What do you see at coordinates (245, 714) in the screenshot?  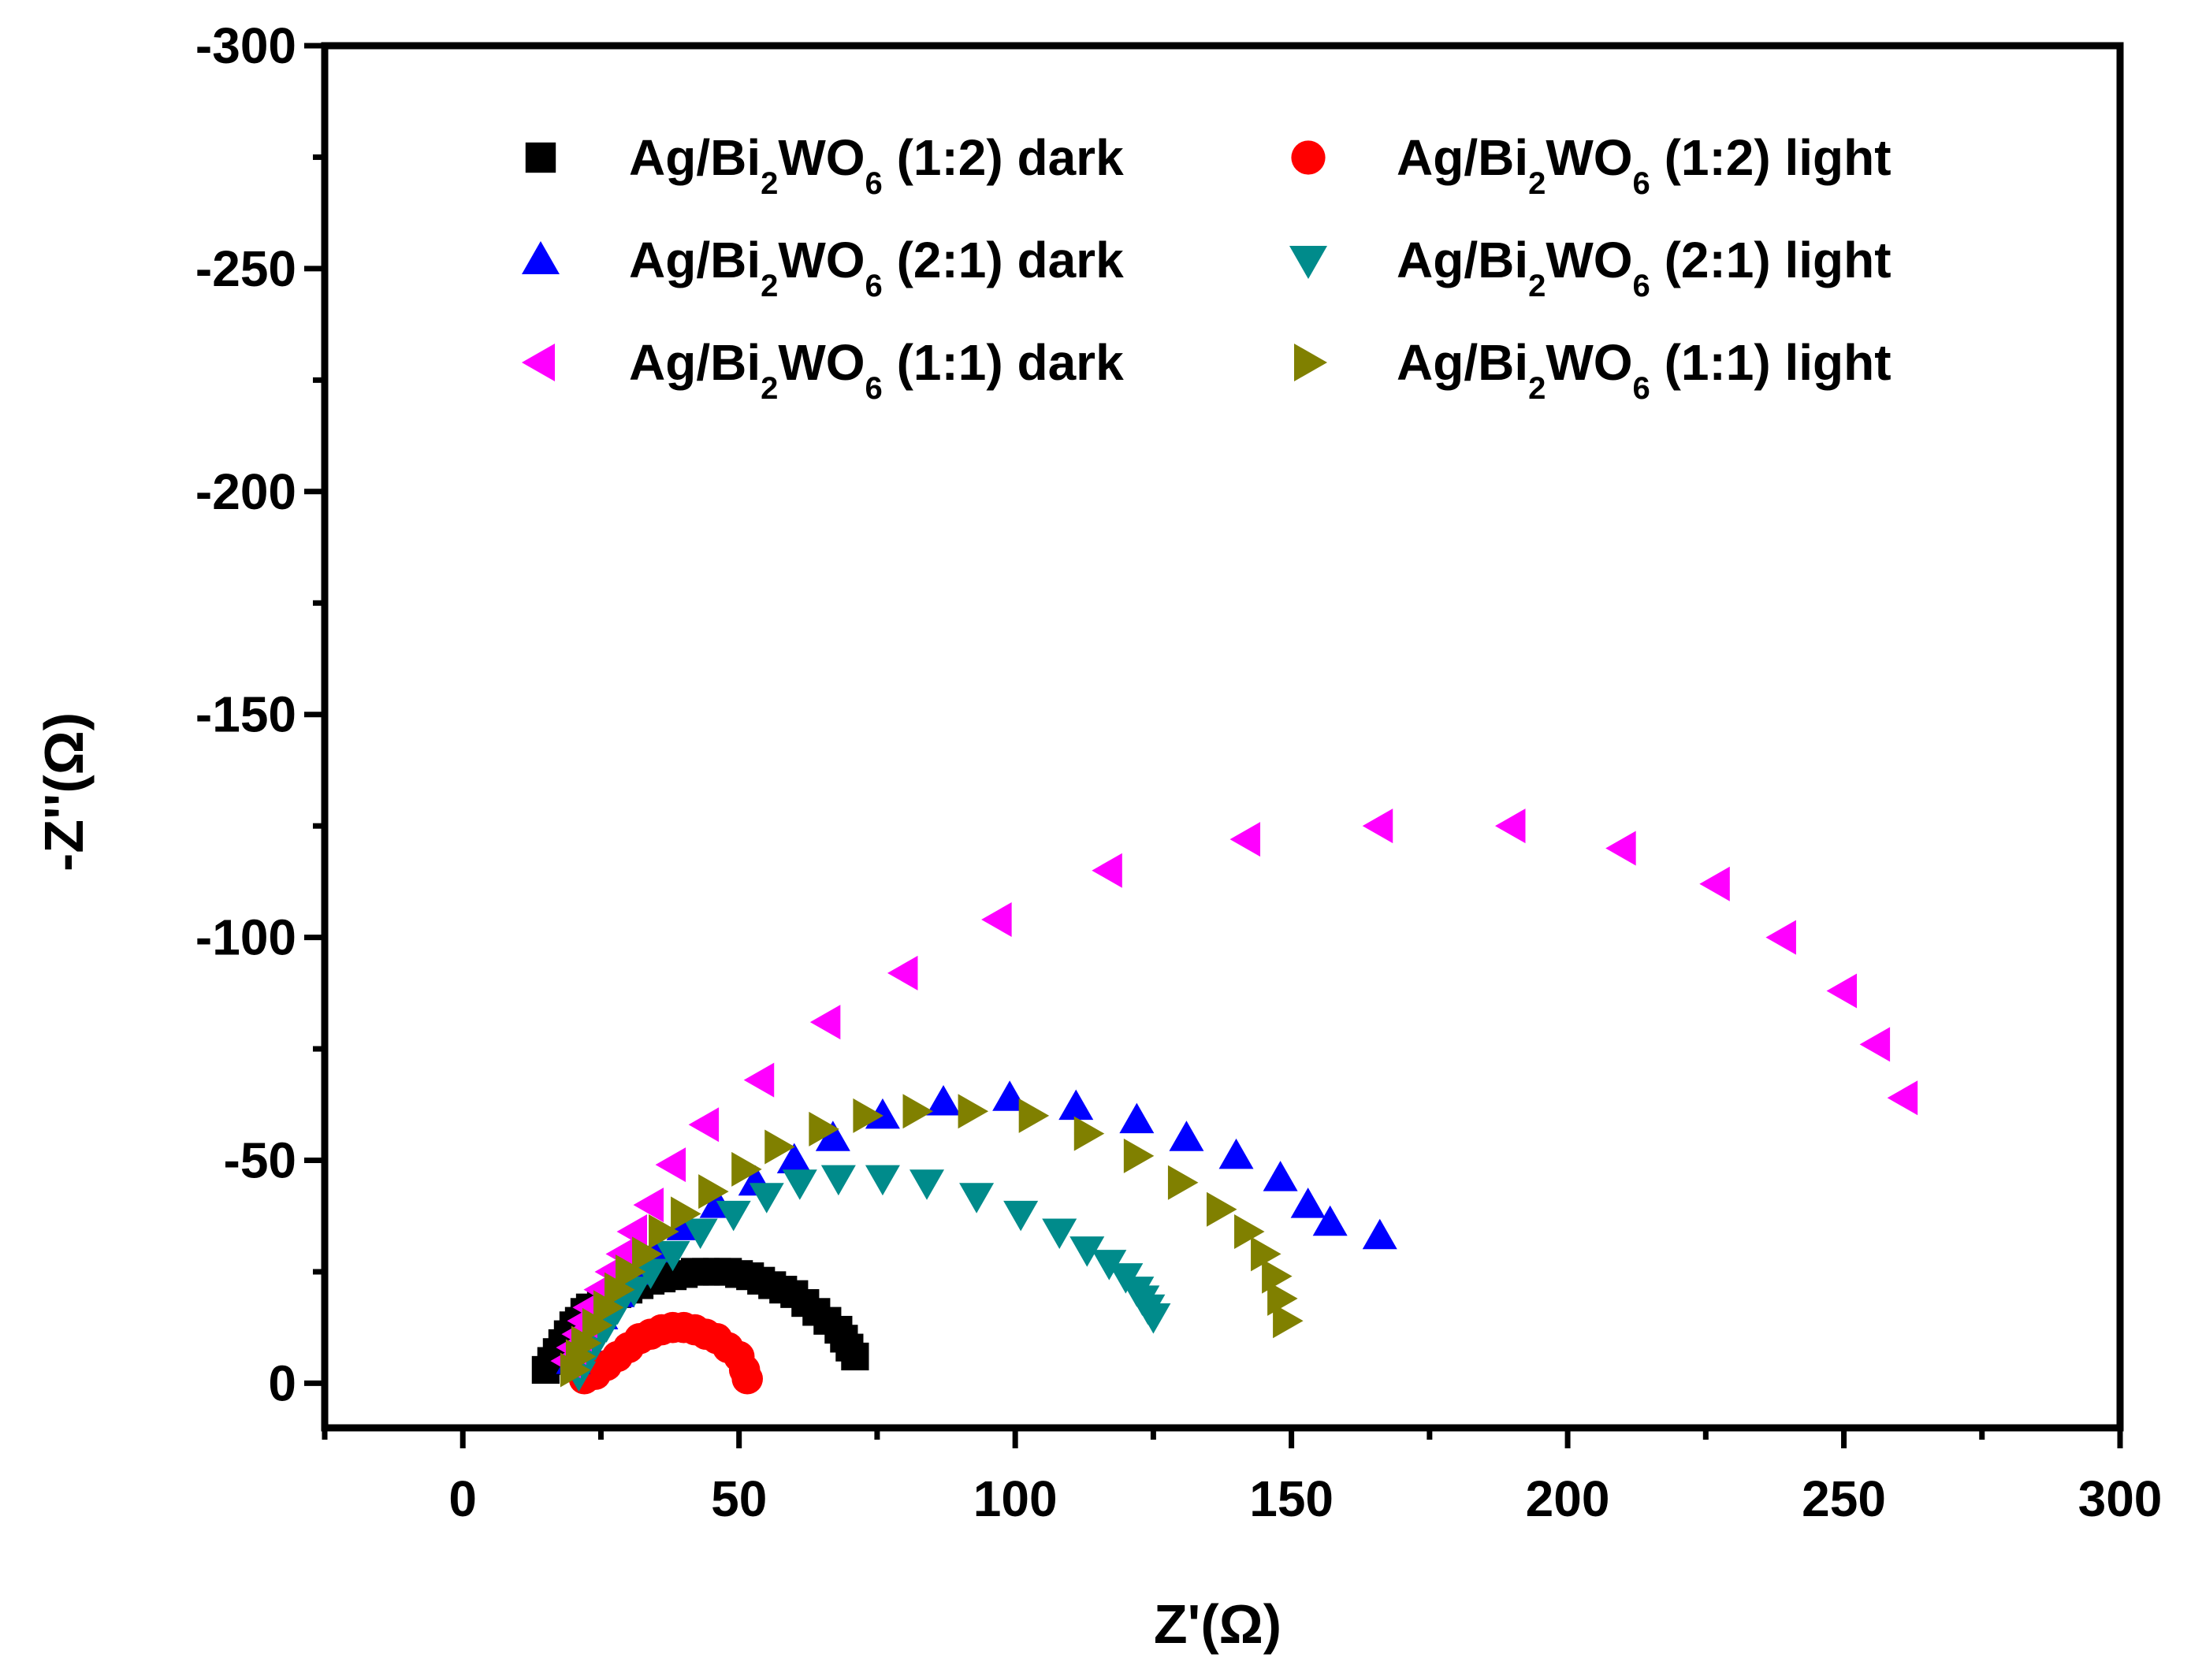 I see `y-tick-label: -150` at bounding box center [245, 714].